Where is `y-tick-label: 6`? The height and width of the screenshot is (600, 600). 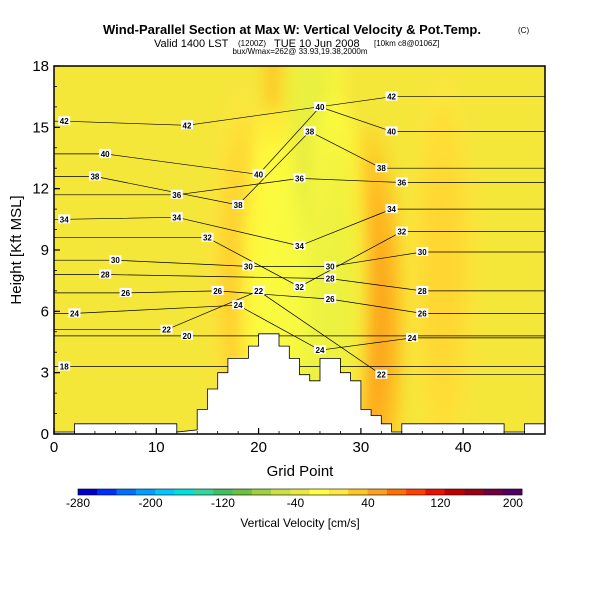 y-tick-label: 6 is located at coordinates (45, 311).